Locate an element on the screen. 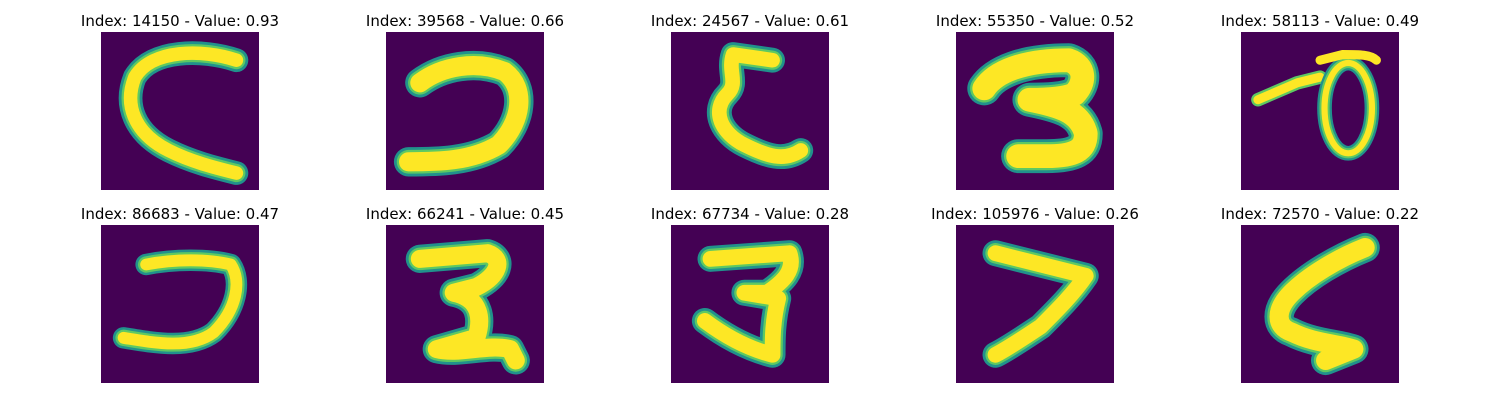 The height and width of the screenshot is (400, 1500). panel-title: Index: 14150 - Value: 0.93 is located at coordinates (180, 21).